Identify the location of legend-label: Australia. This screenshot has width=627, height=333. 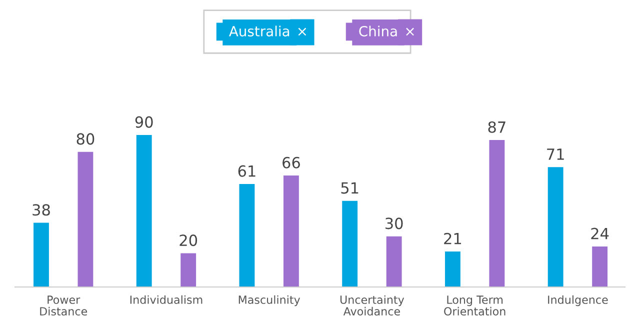
(259, 31).